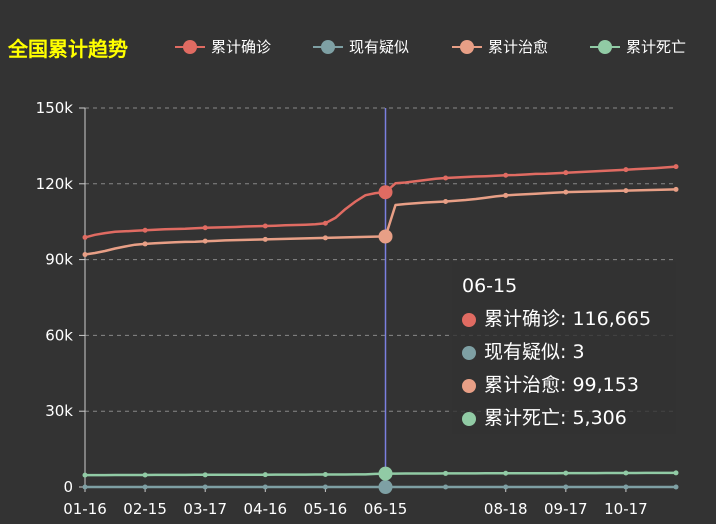  Describe the element at coordinates (626, 509) in the screenshot. I see `x-tick-label: 10-17` at that location.